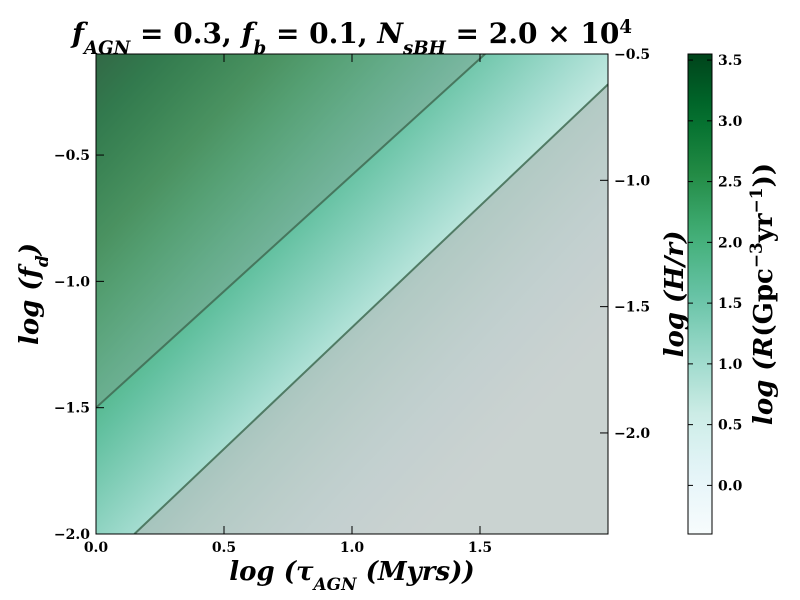 Image resolution: width=800 pixels, height=600 pixels. Describe the element at coordinates (632, 308) in the screenshot. I see `y2-tick-label: −1.5` at that location.